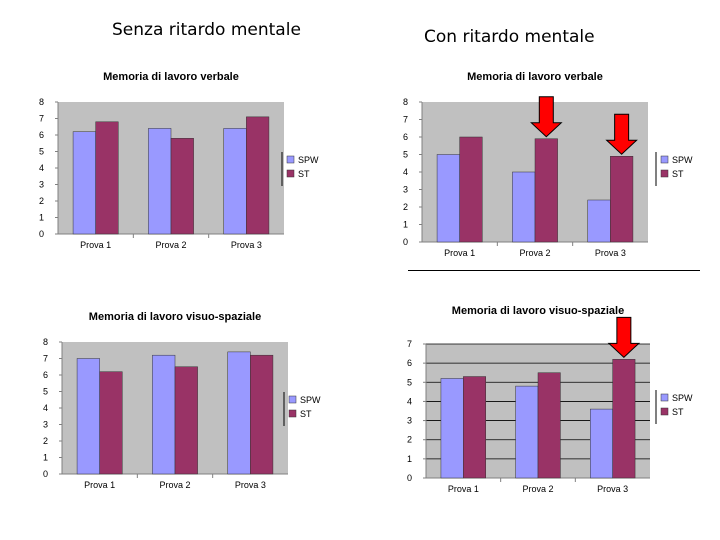 Image resolution: width=720 pixels, height=540 pixels. What do you see at coordinates (554, 270) in the screenshot?
I see `divider-line` at bounding box center [554, 270].